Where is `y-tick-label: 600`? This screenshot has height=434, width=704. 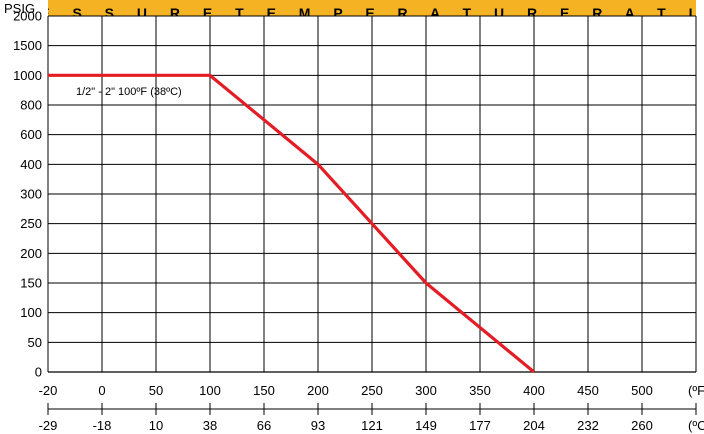 y-tick-label: 600 is located at coordinates (31, 134).